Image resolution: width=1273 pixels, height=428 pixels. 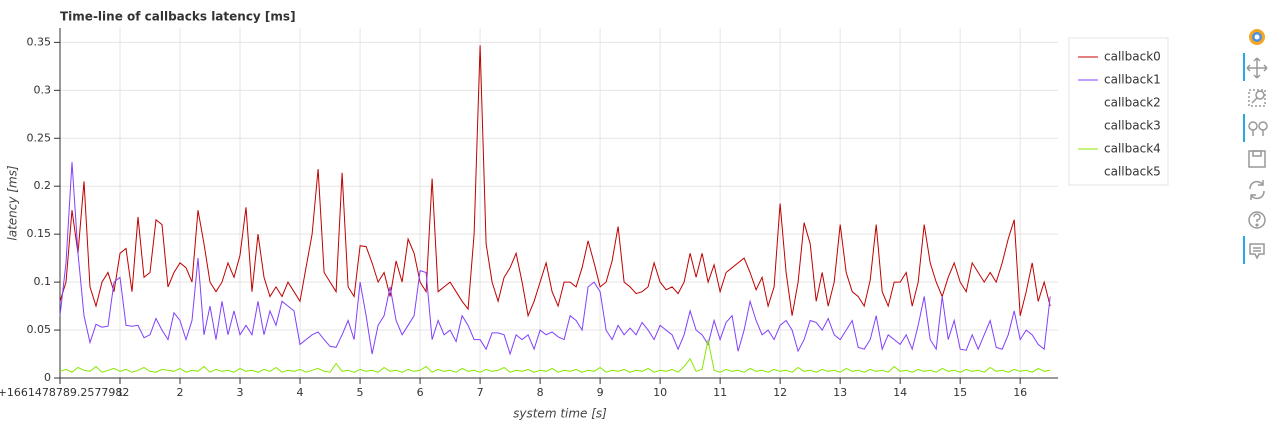 What do you see at coordinates (39, 233) in the screenshot?
I see `y-tick-label: 0.15` at bounding box center [39, 233].